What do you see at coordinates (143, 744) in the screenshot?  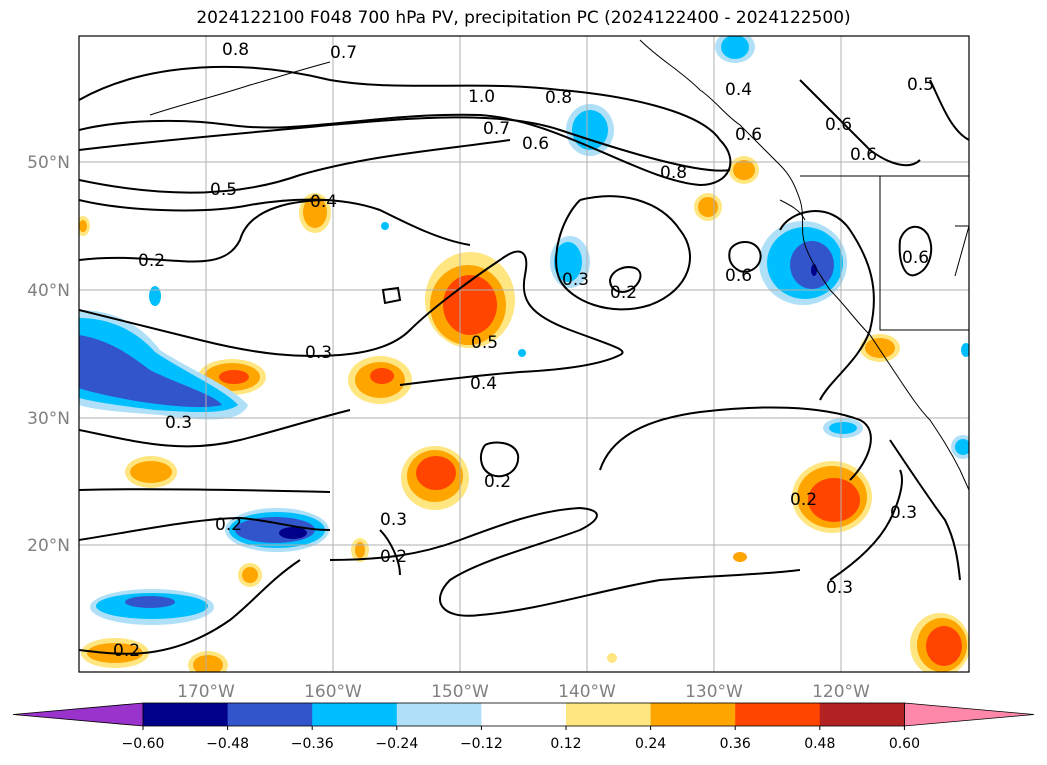 I see `colorbar-tick-label: −0.60` at bounding box center [143, 744].